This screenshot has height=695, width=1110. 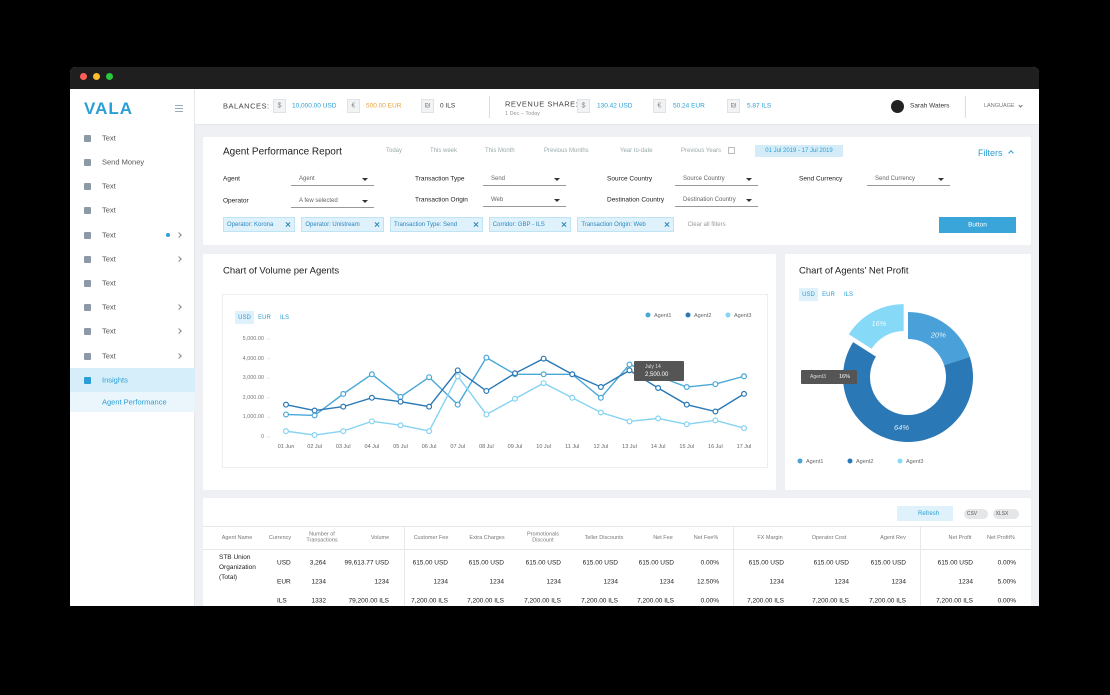 I want to click on refresh-label: Refresh, so click(x=929, y=513).